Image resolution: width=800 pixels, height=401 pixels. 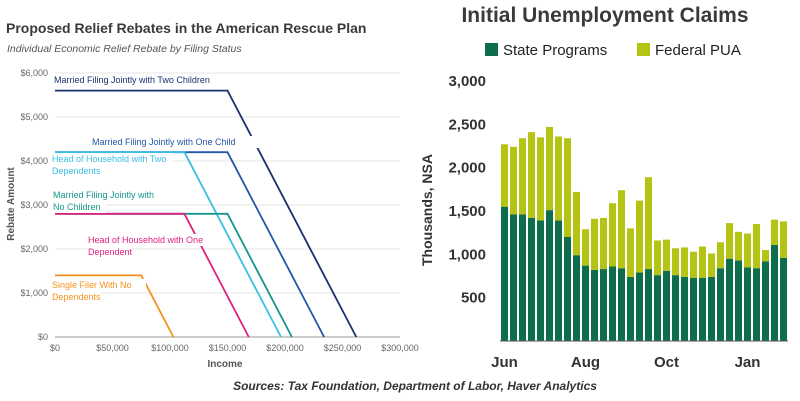 What do you see at coordinates (613, 50) in the screenshot?
I see `claims-legend: State Programs Federal PUA` at bounding box center [613, 50].